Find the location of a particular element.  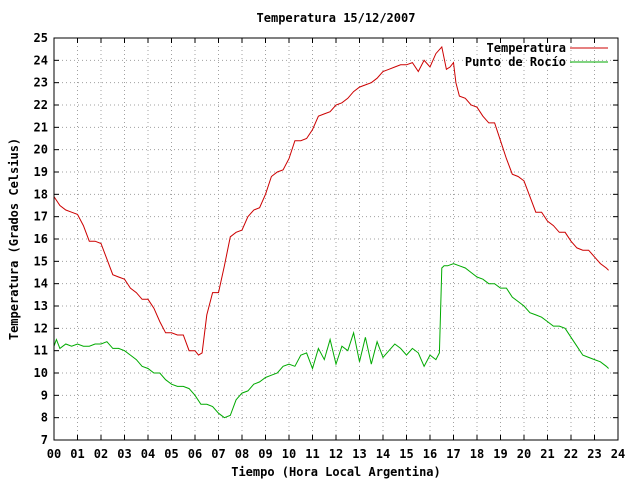

x-tick-label: 11 is located at coordinates (312, 454).